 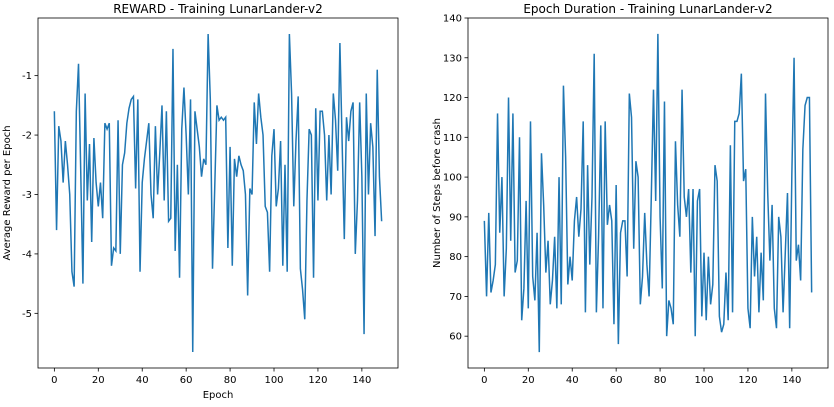 What do you see at coordinates (455, 337) in the screenshot?
I see `y-tick-label: 60` at bounding box center [455, 337].